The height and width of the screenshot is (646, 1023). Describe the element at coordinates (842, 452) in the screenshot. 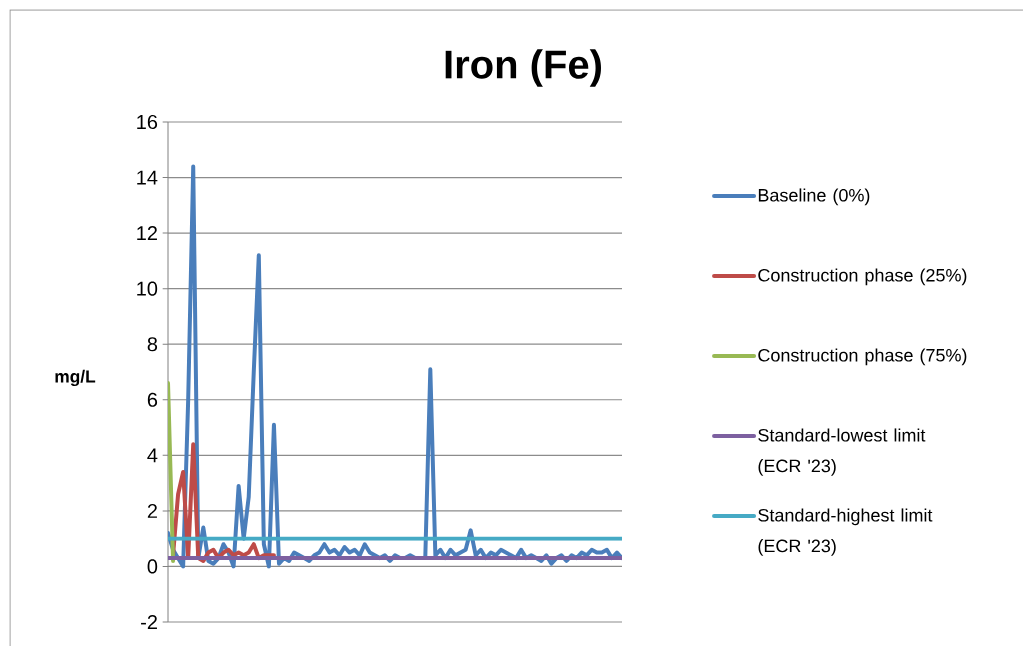

I see `legend-label: Standard-lowest limit (ECR '23)` at that location.